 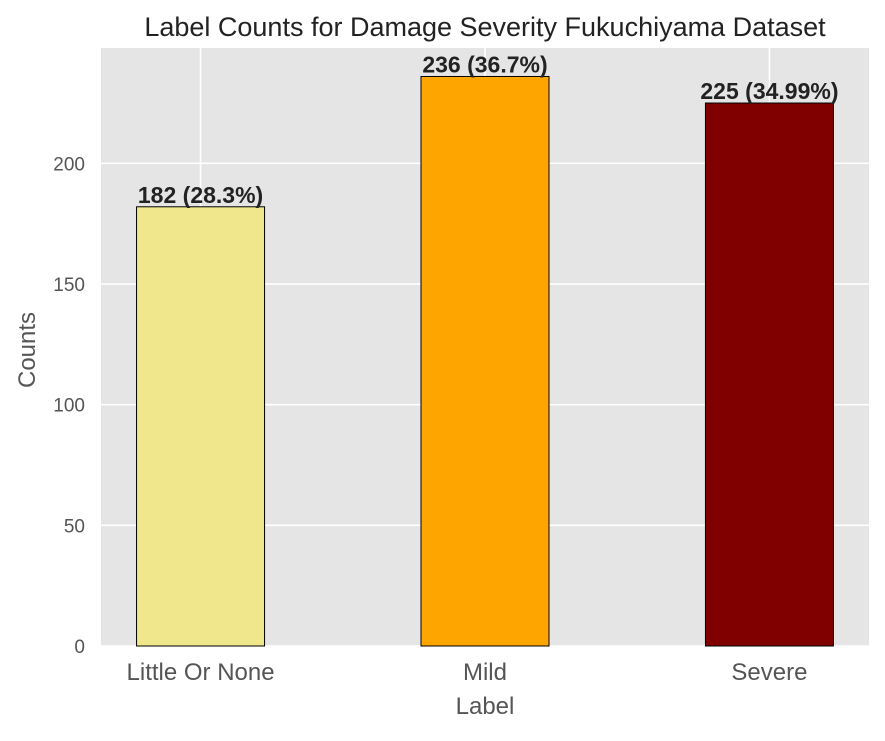 I want to click on bar-little-or-none, so click(x=201, y=426).